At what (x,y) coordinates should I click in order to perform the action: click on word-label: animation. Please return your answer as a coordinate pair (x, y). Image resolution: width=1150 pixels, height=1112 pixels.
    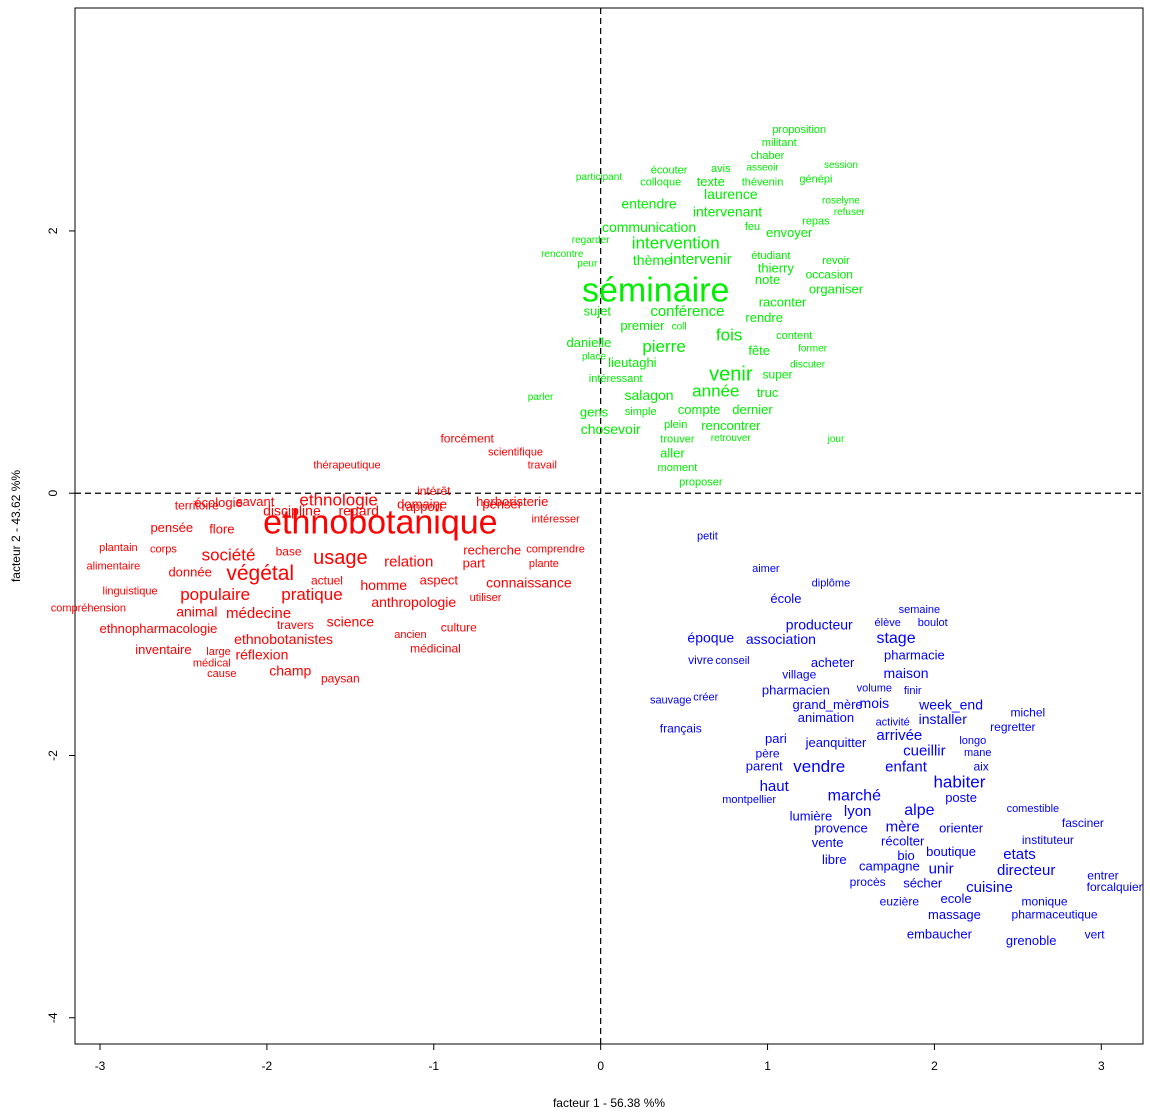
    Looking at the image, I should click on (826, 717).